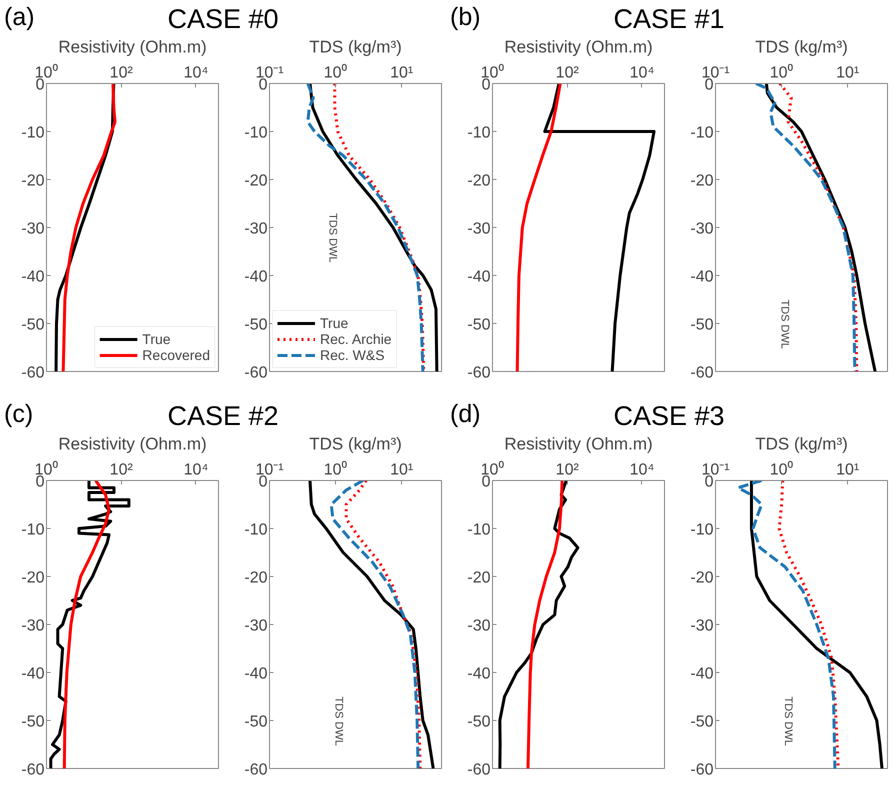 This screenshot has height=796, width=893. Describe the element at coordinates (19, 17) in the screenshot. I see `text: (a)` at that location.